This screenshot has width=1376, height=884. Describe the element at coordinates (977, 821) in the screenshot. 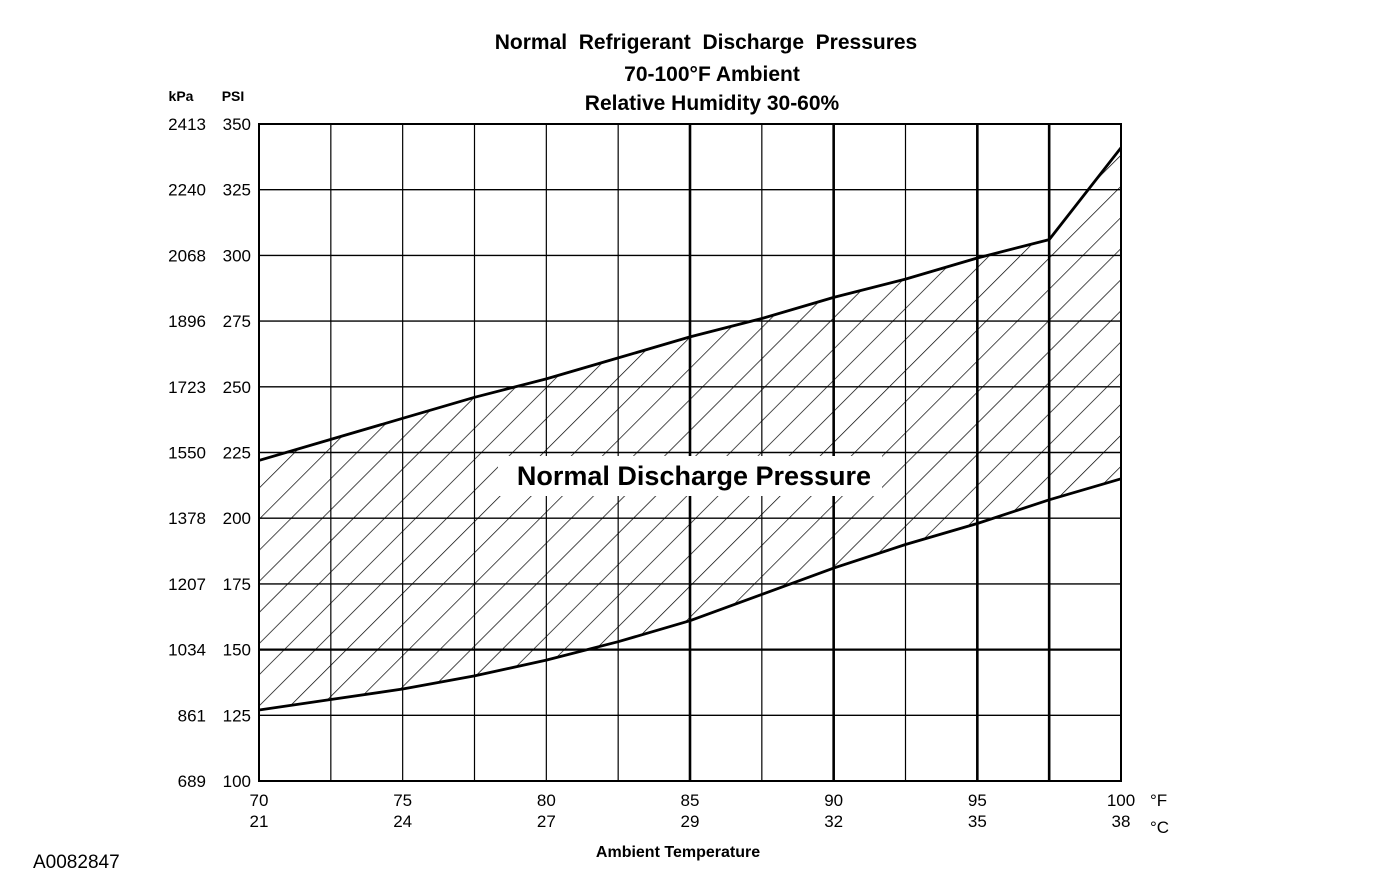

I see `x-tick-label-celsius: 35` at that location.